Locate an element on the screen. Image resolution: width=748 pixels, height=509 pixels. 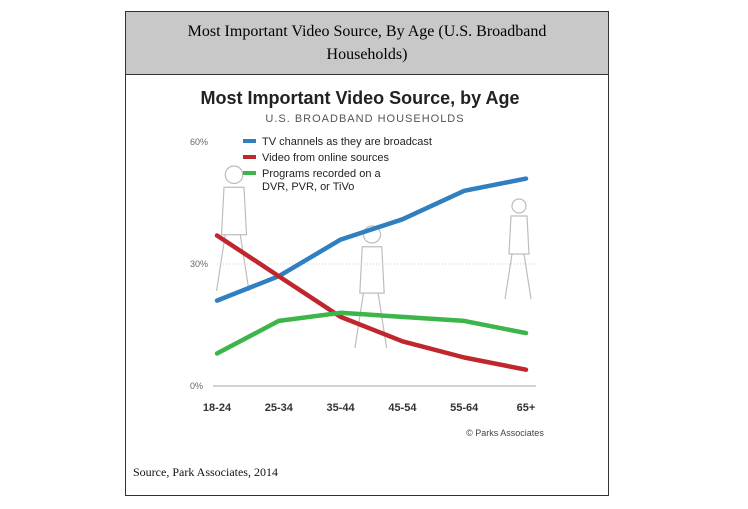
legend-label: Video from online sources is located at coordinates (325, 158).